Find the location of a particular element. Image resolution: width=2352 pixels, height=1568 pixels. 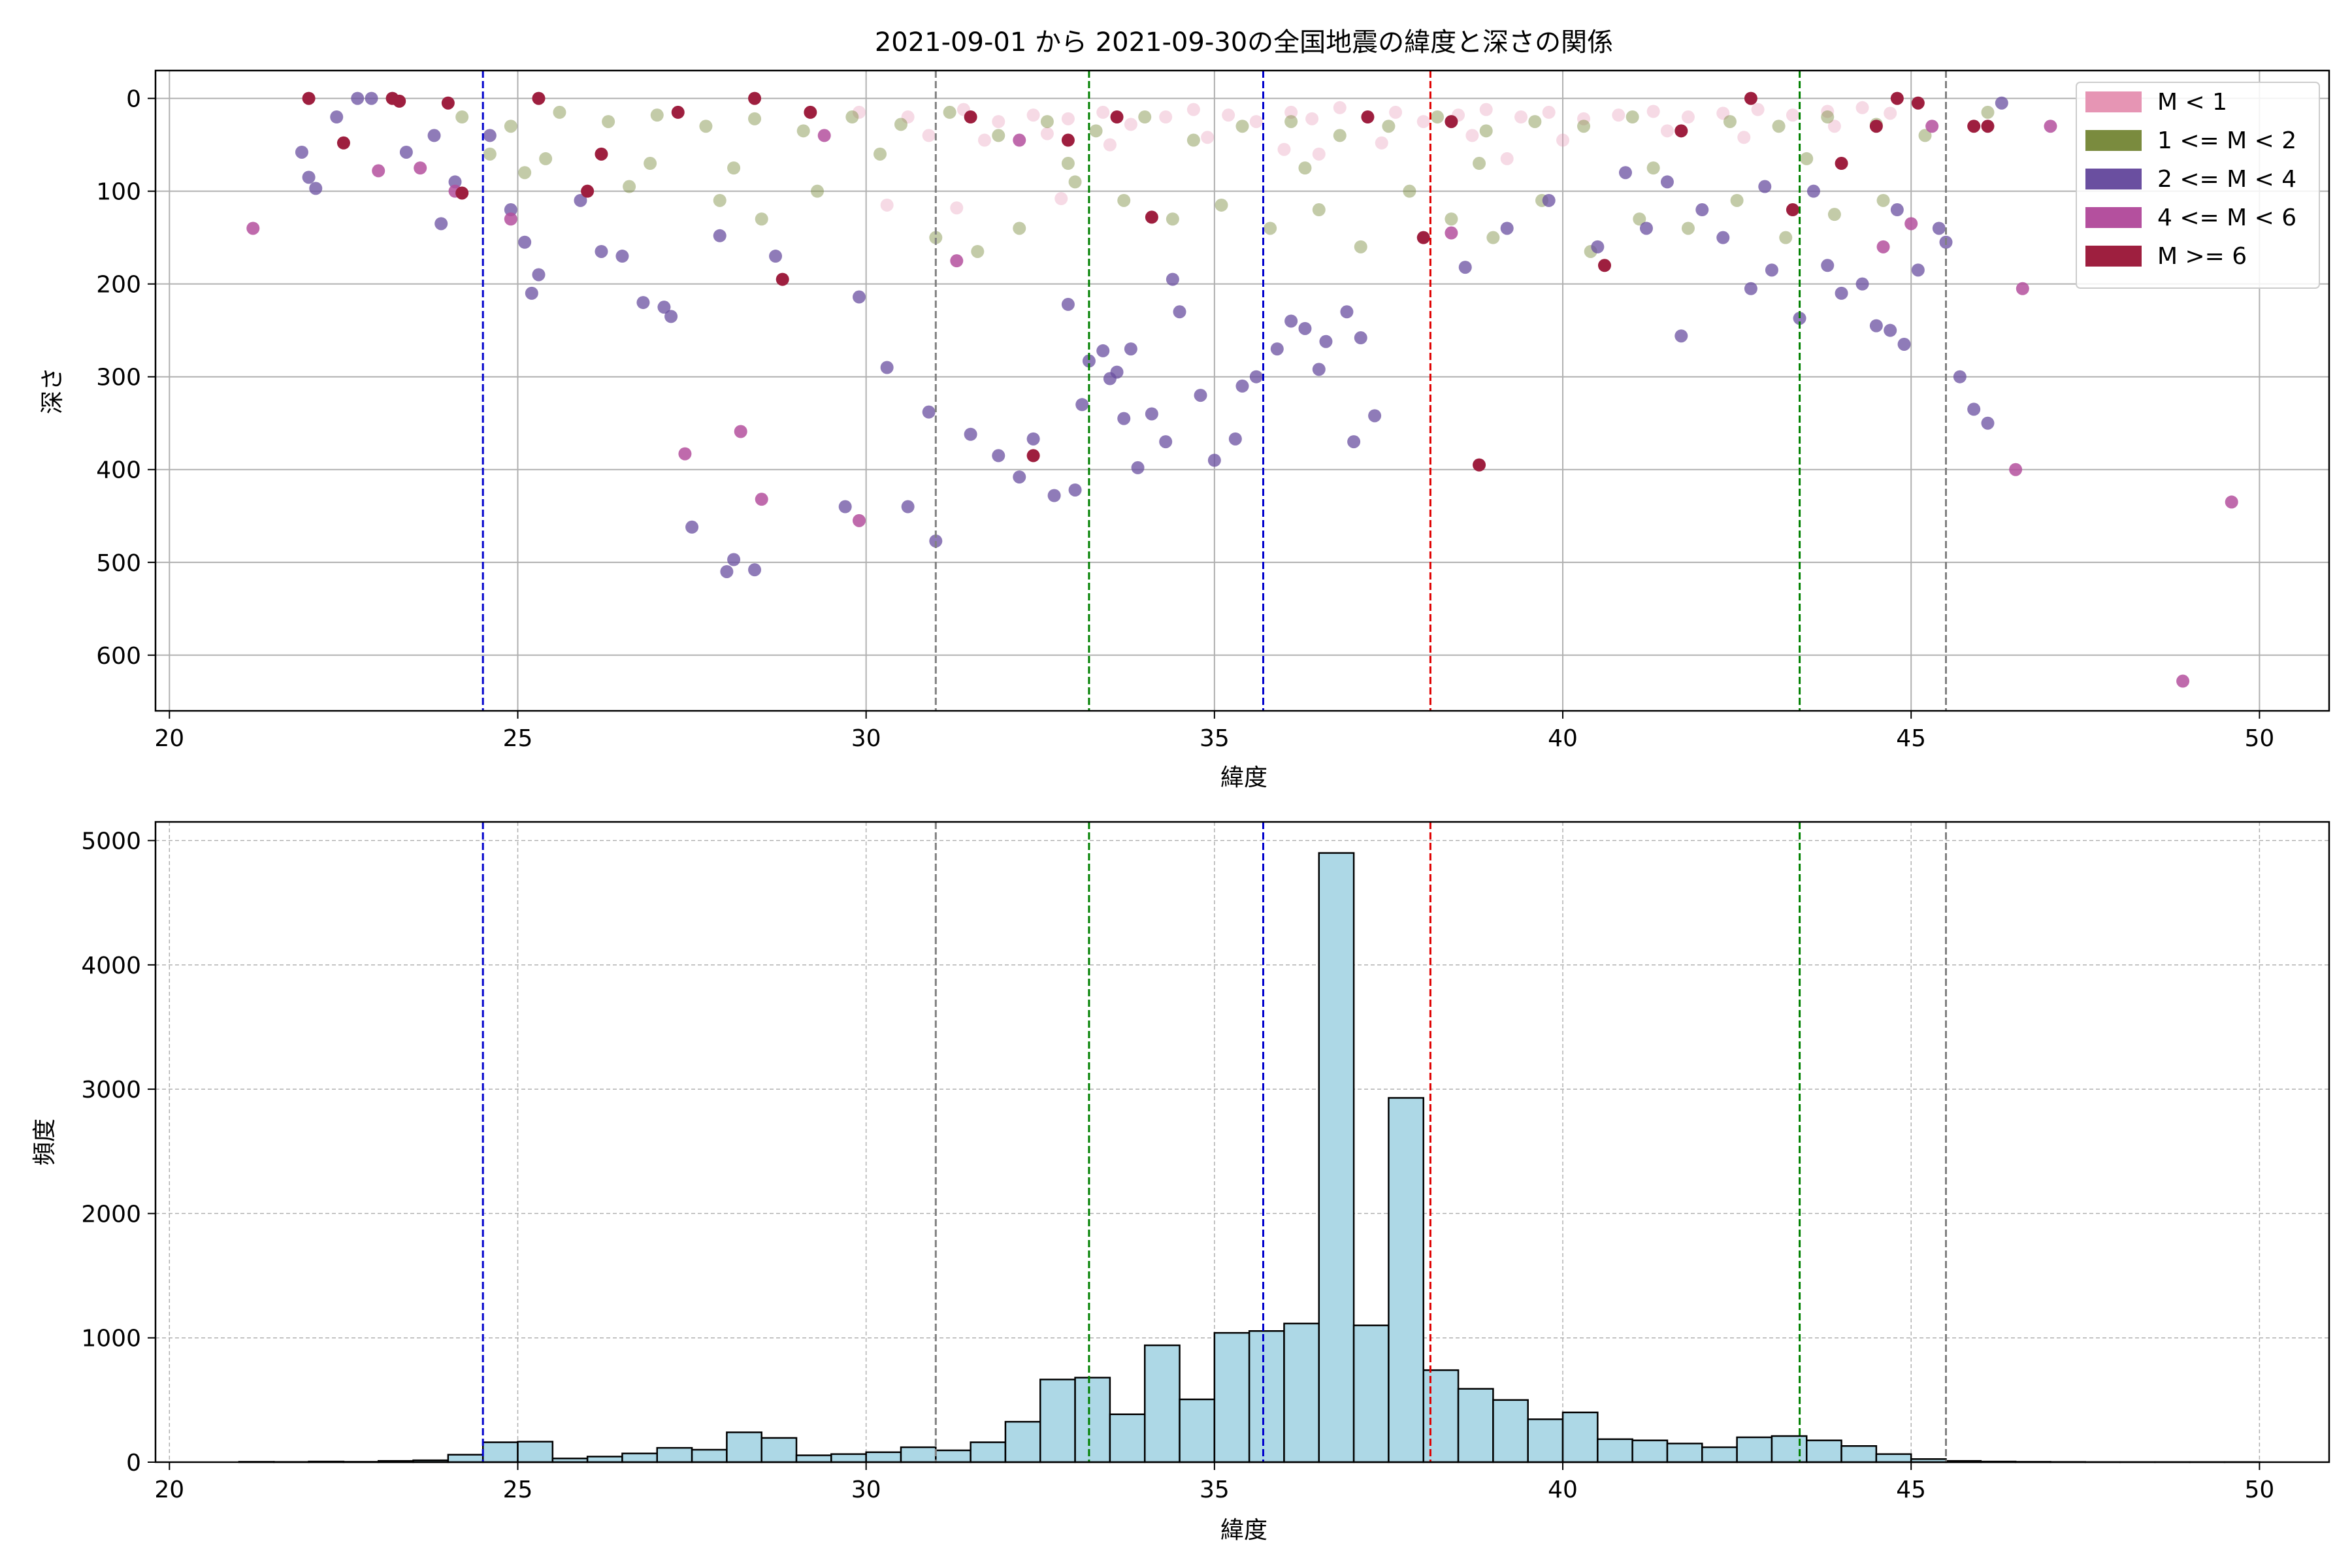

scatter-y-tick-label: 0 is located at coordinates (133, 99).